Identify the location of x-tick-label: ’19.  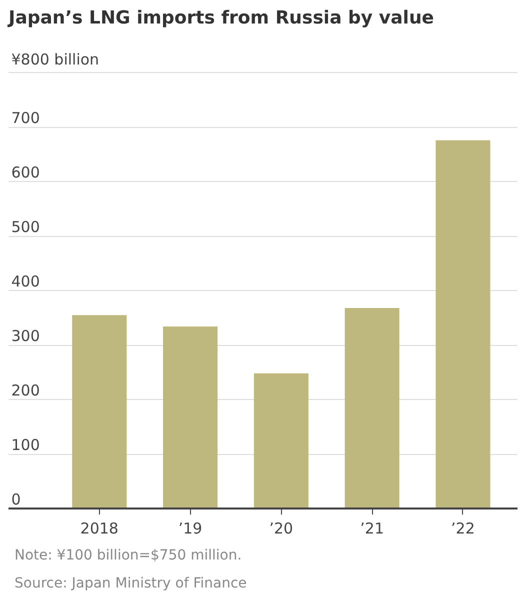
(190, 529).